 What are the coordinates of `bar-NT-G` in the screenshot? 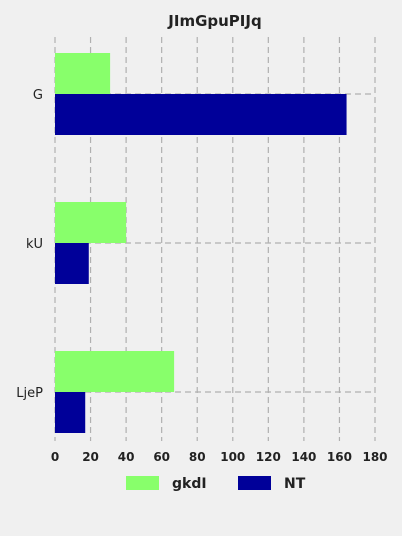 It's located at (201, 114).